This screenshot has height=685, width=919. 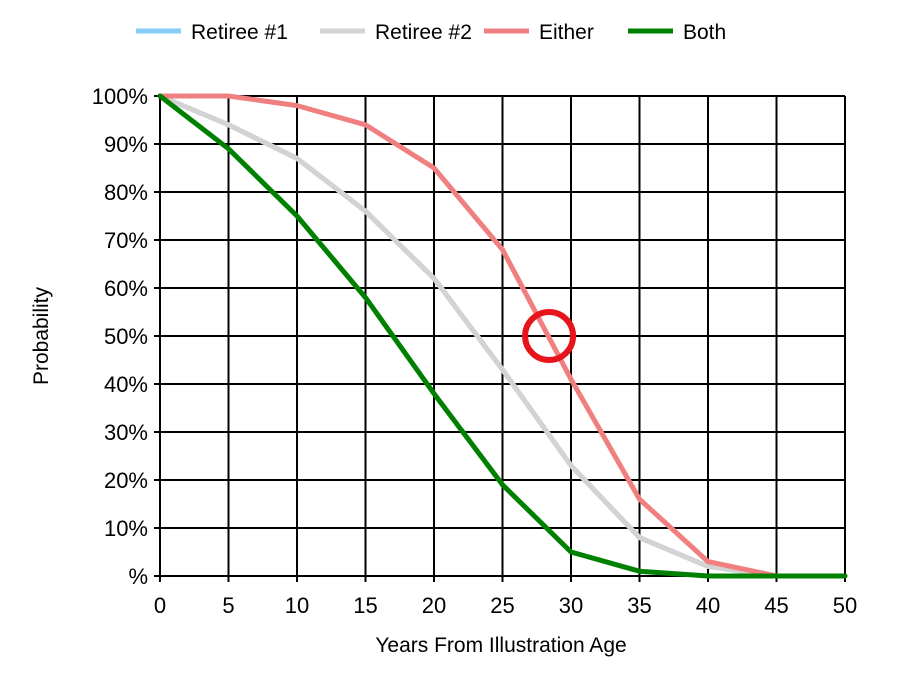 I want to click on legend-item-1: Retiree #2, so click(x=396, y=32).